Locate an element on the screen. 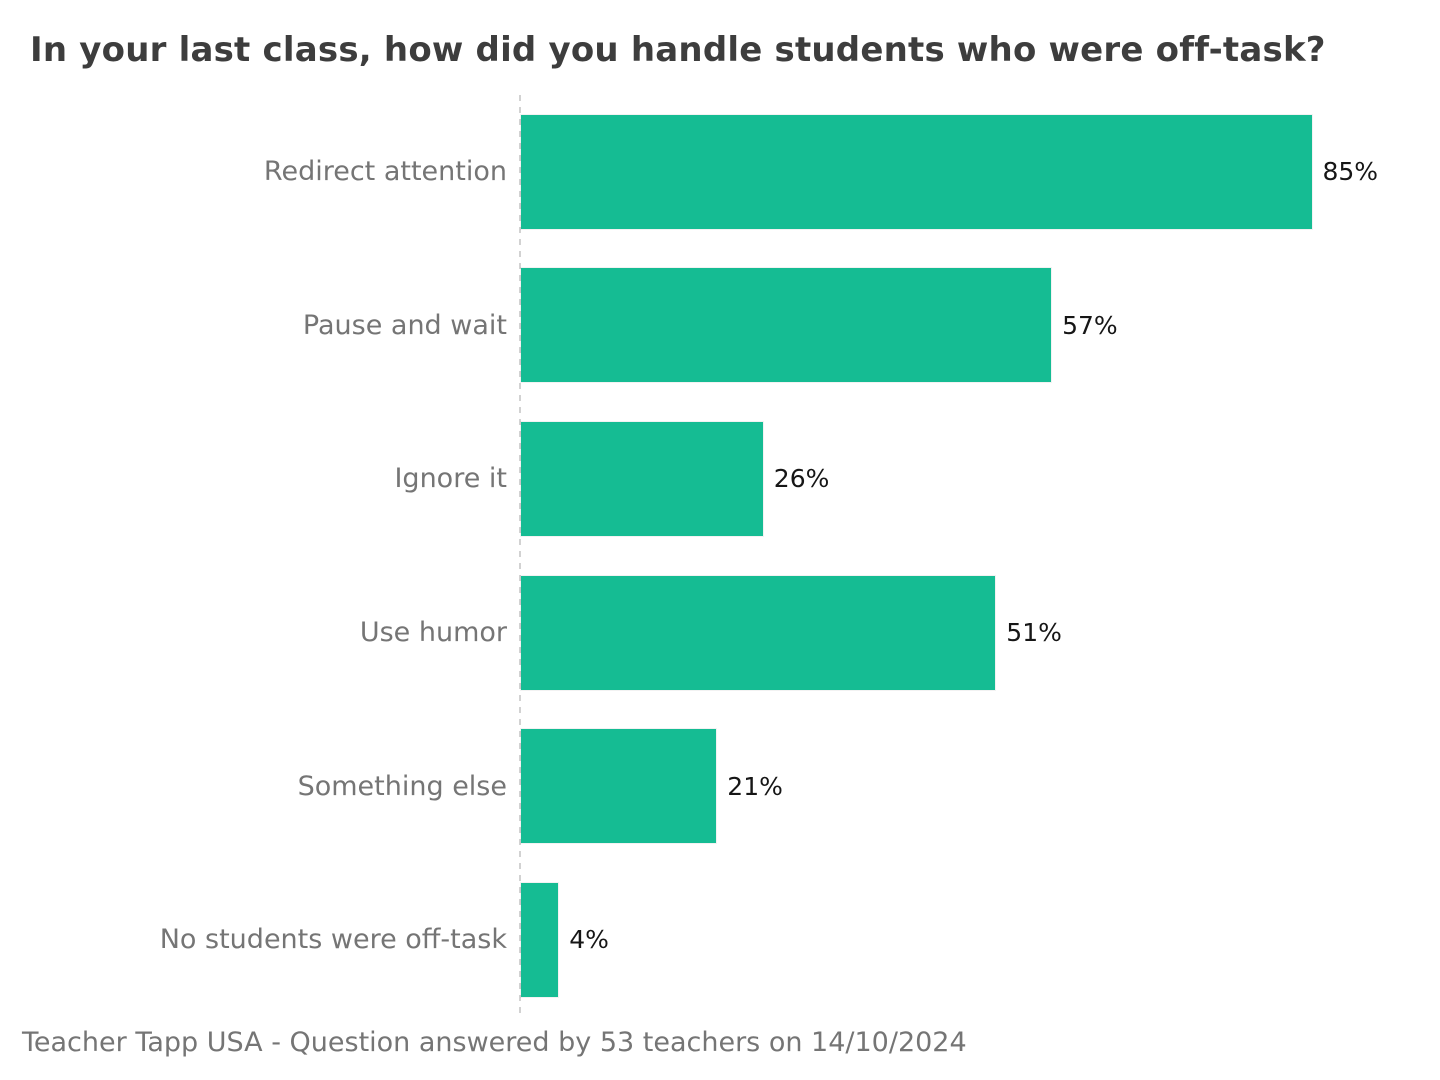 This screenshot has width=1440, height=1080. bar-area: 57% is located at coordinates (980, 326).